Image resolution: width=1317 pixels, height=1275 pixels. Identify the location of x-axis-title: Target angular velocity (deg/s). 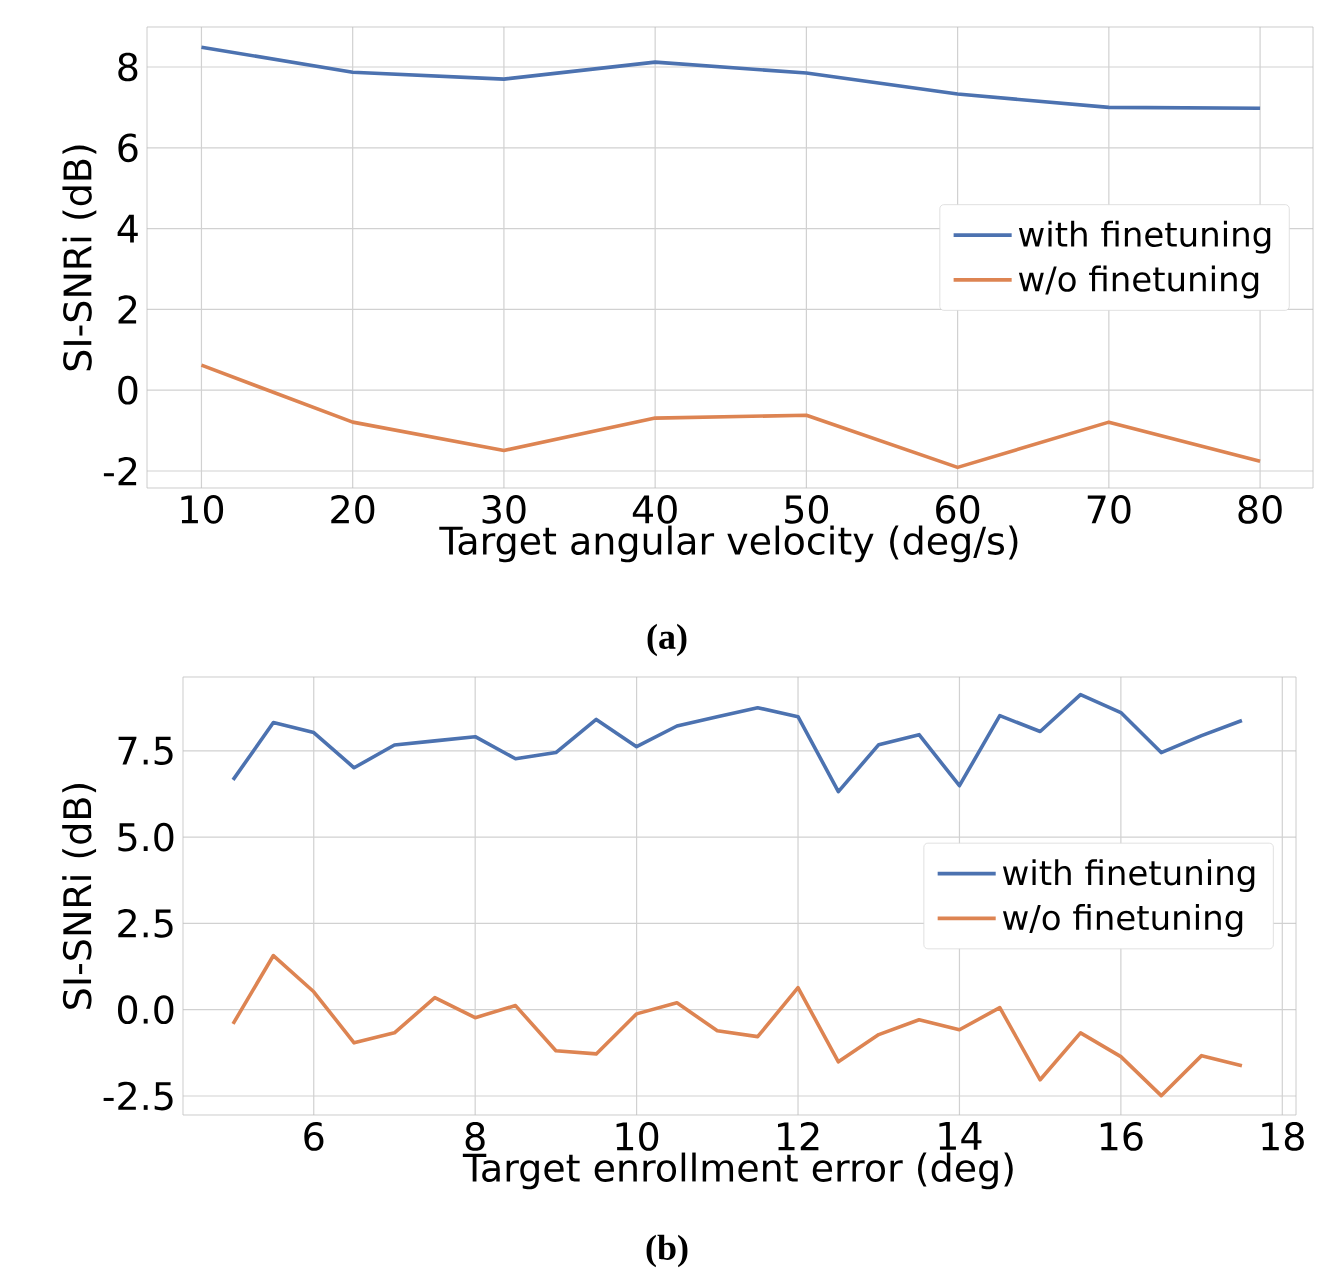
(728, 544).